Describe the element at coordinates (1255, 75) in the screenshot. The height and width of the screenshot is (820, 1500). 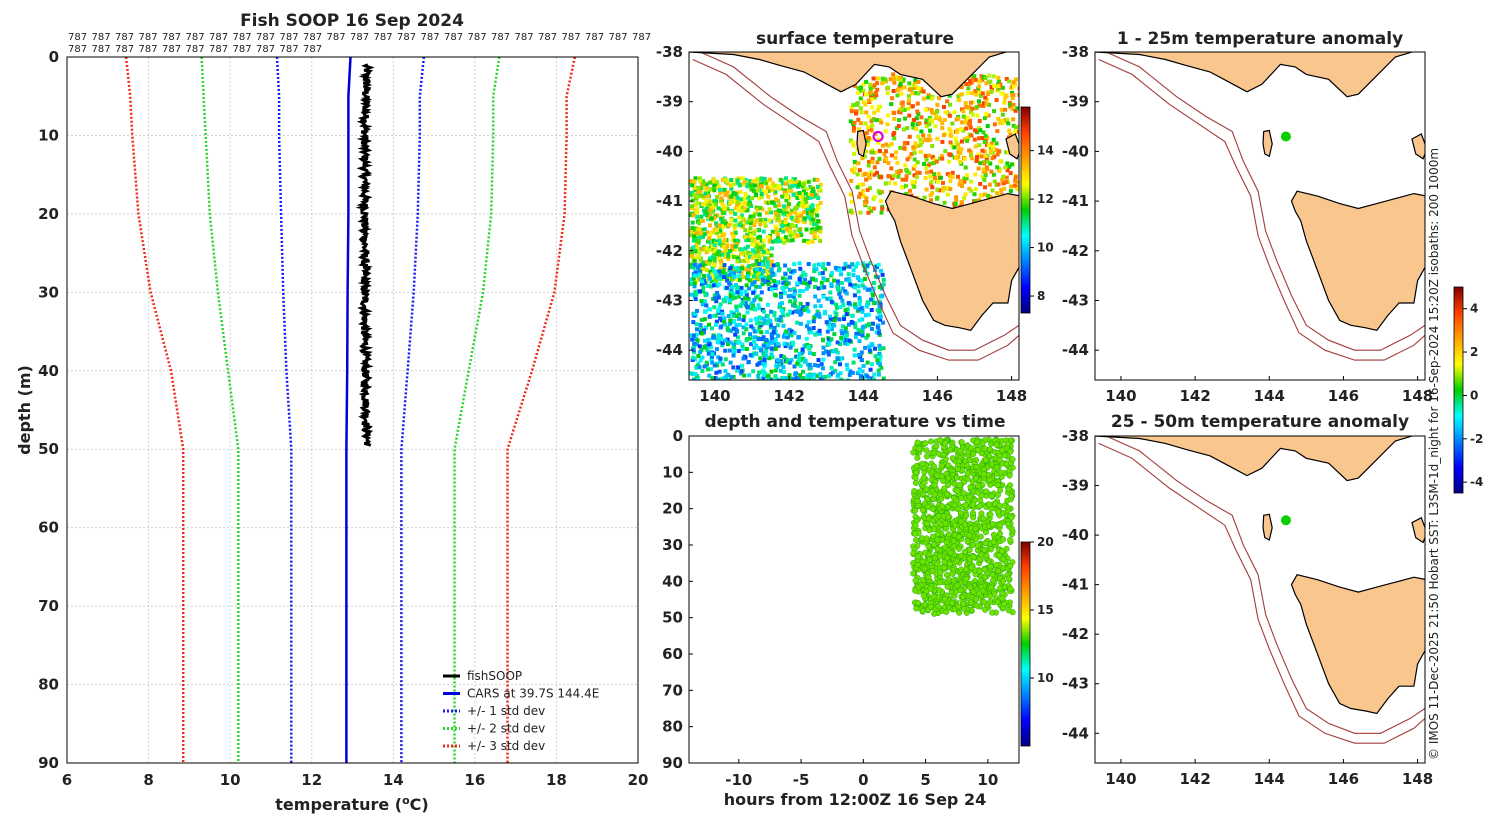
I see `anomaly1-mainland` at that location.